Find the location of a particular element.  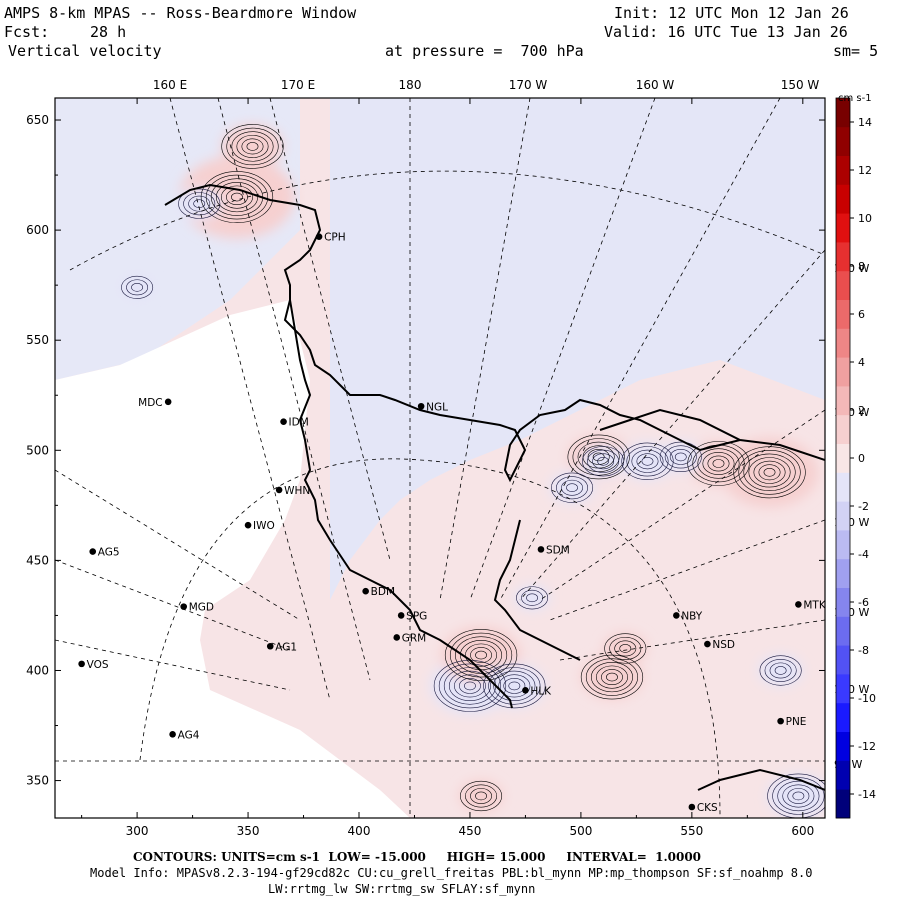

x-tick-label: 500 is located at coordinates (580, 831).